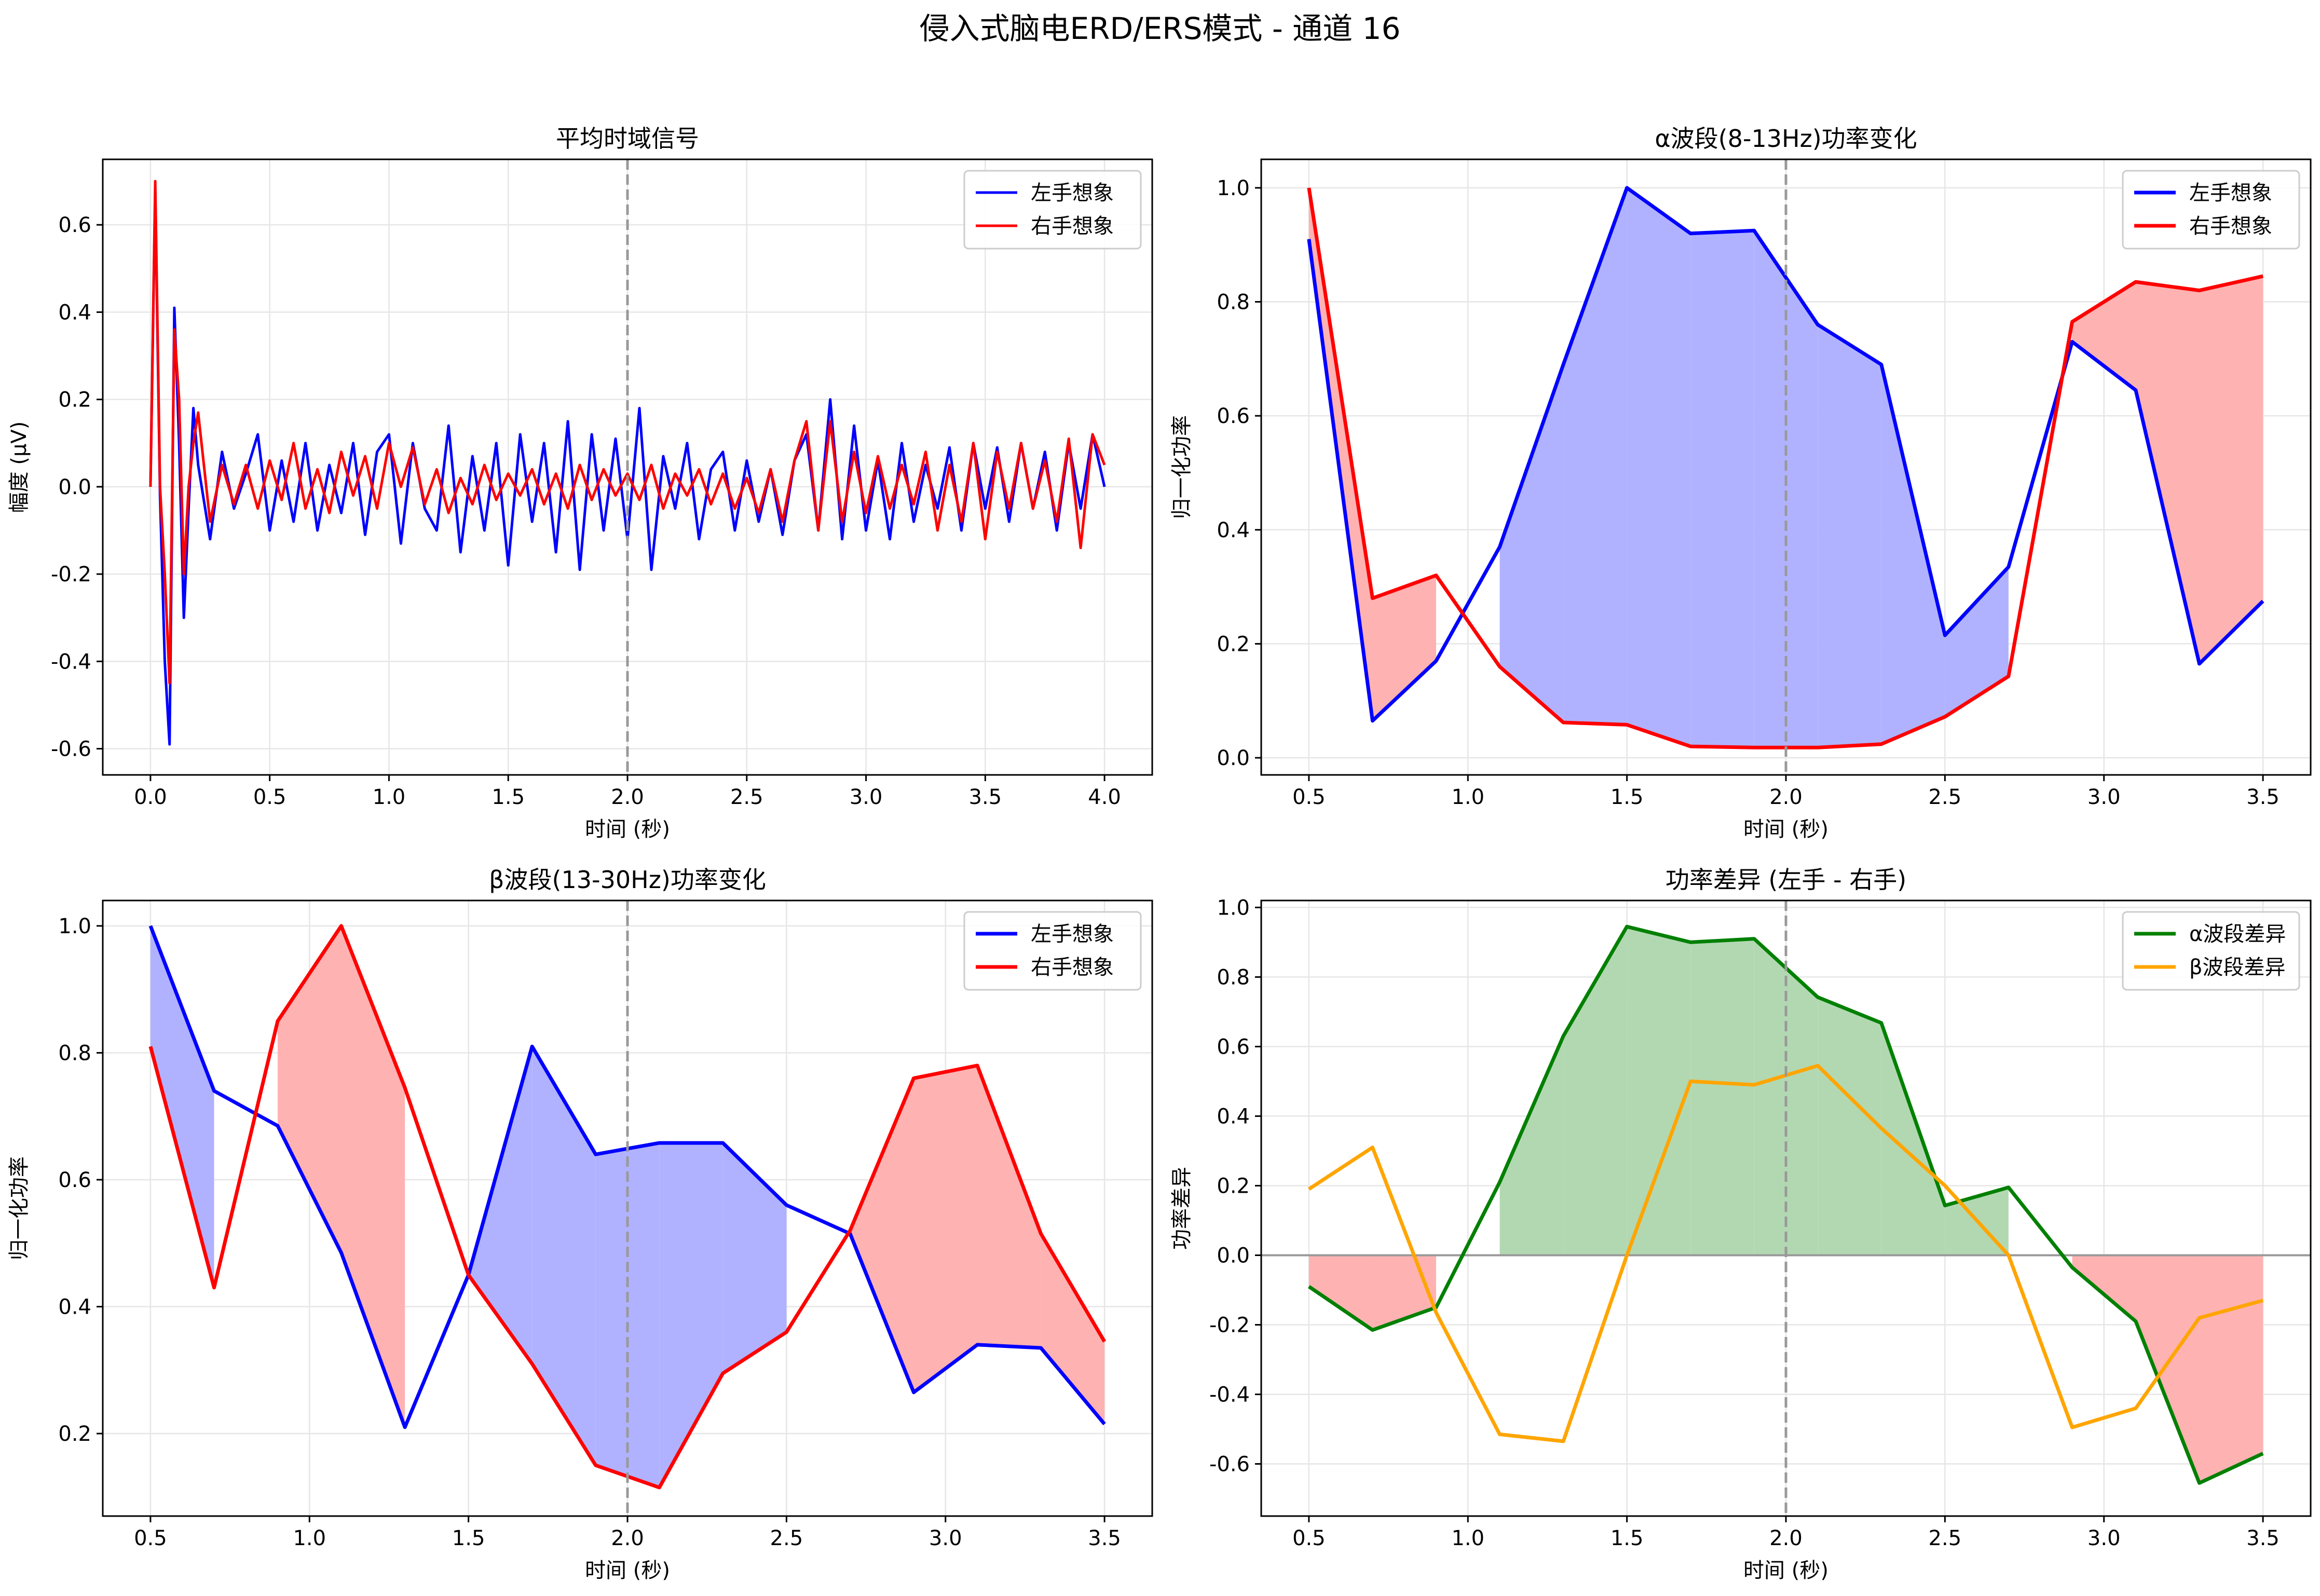  I want to click on x-tick-label: 0.0, so click(150, 797).